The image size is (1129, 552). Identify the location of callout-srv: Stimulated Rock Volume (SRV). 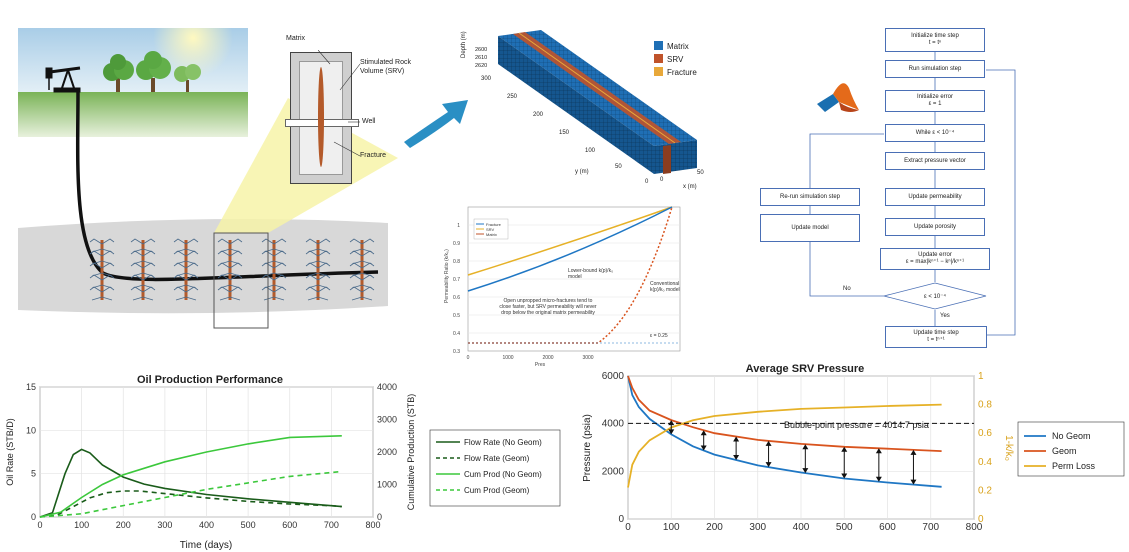
(385, 67).